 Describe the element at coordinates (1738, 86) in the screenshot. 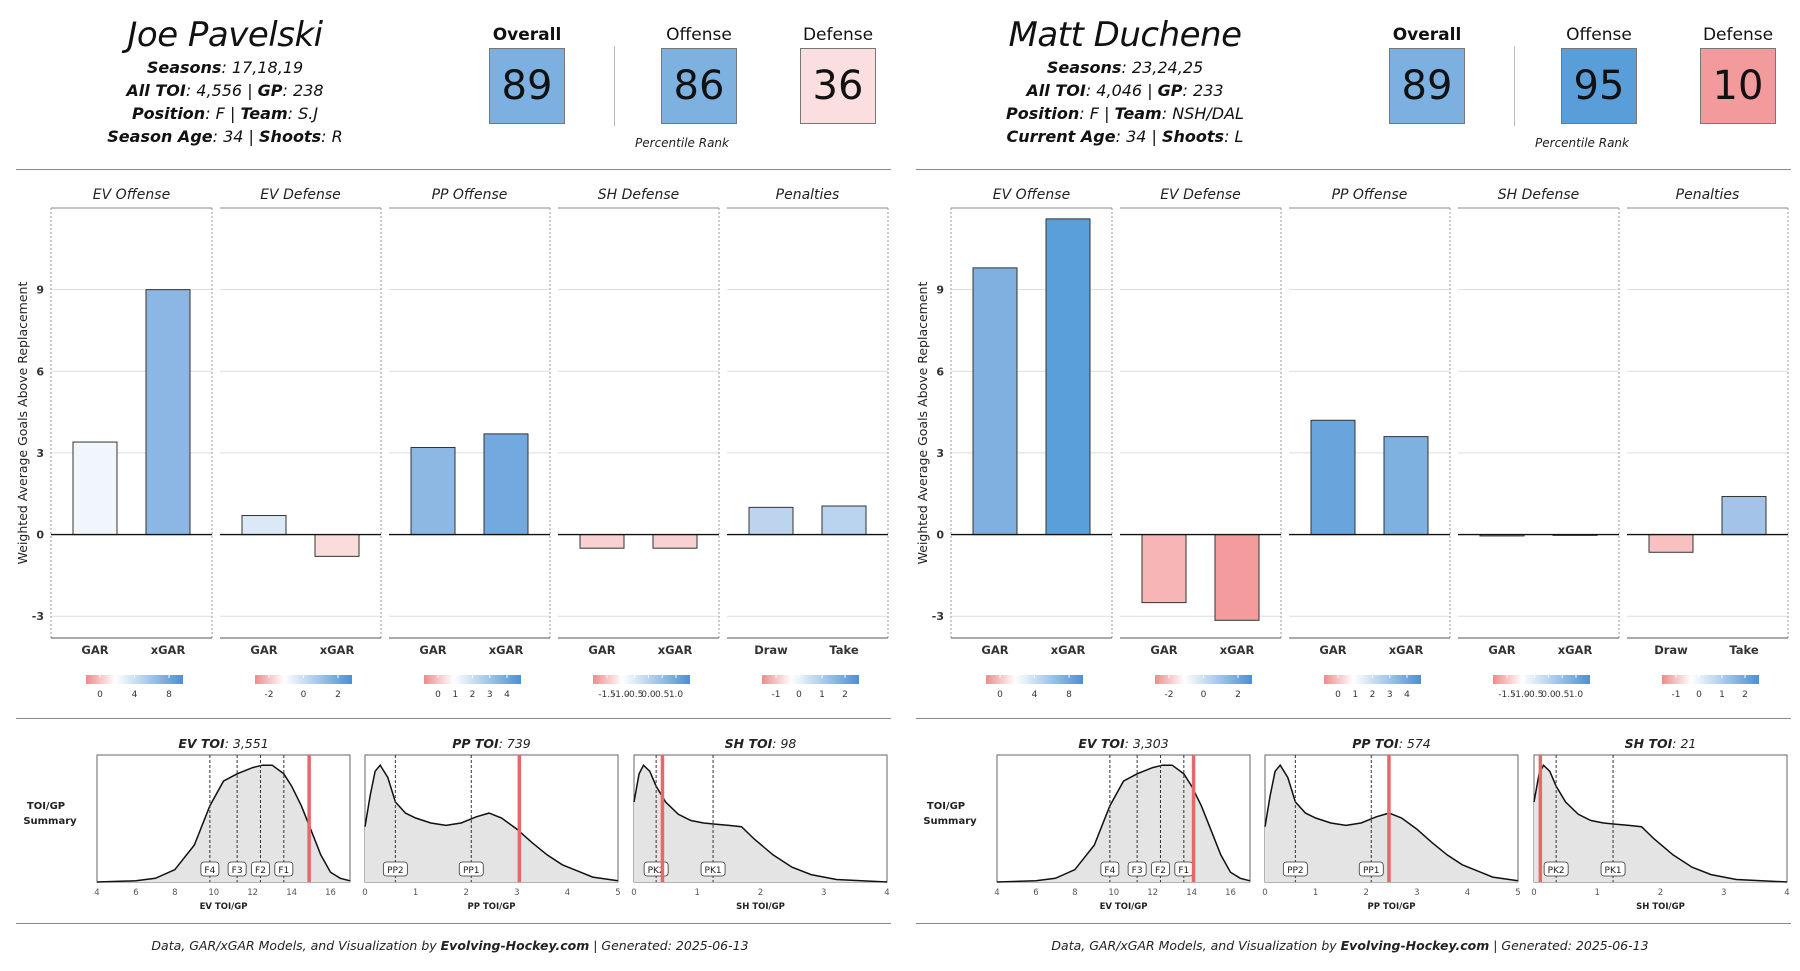

I see `defense-rank-box: 10` at that location.